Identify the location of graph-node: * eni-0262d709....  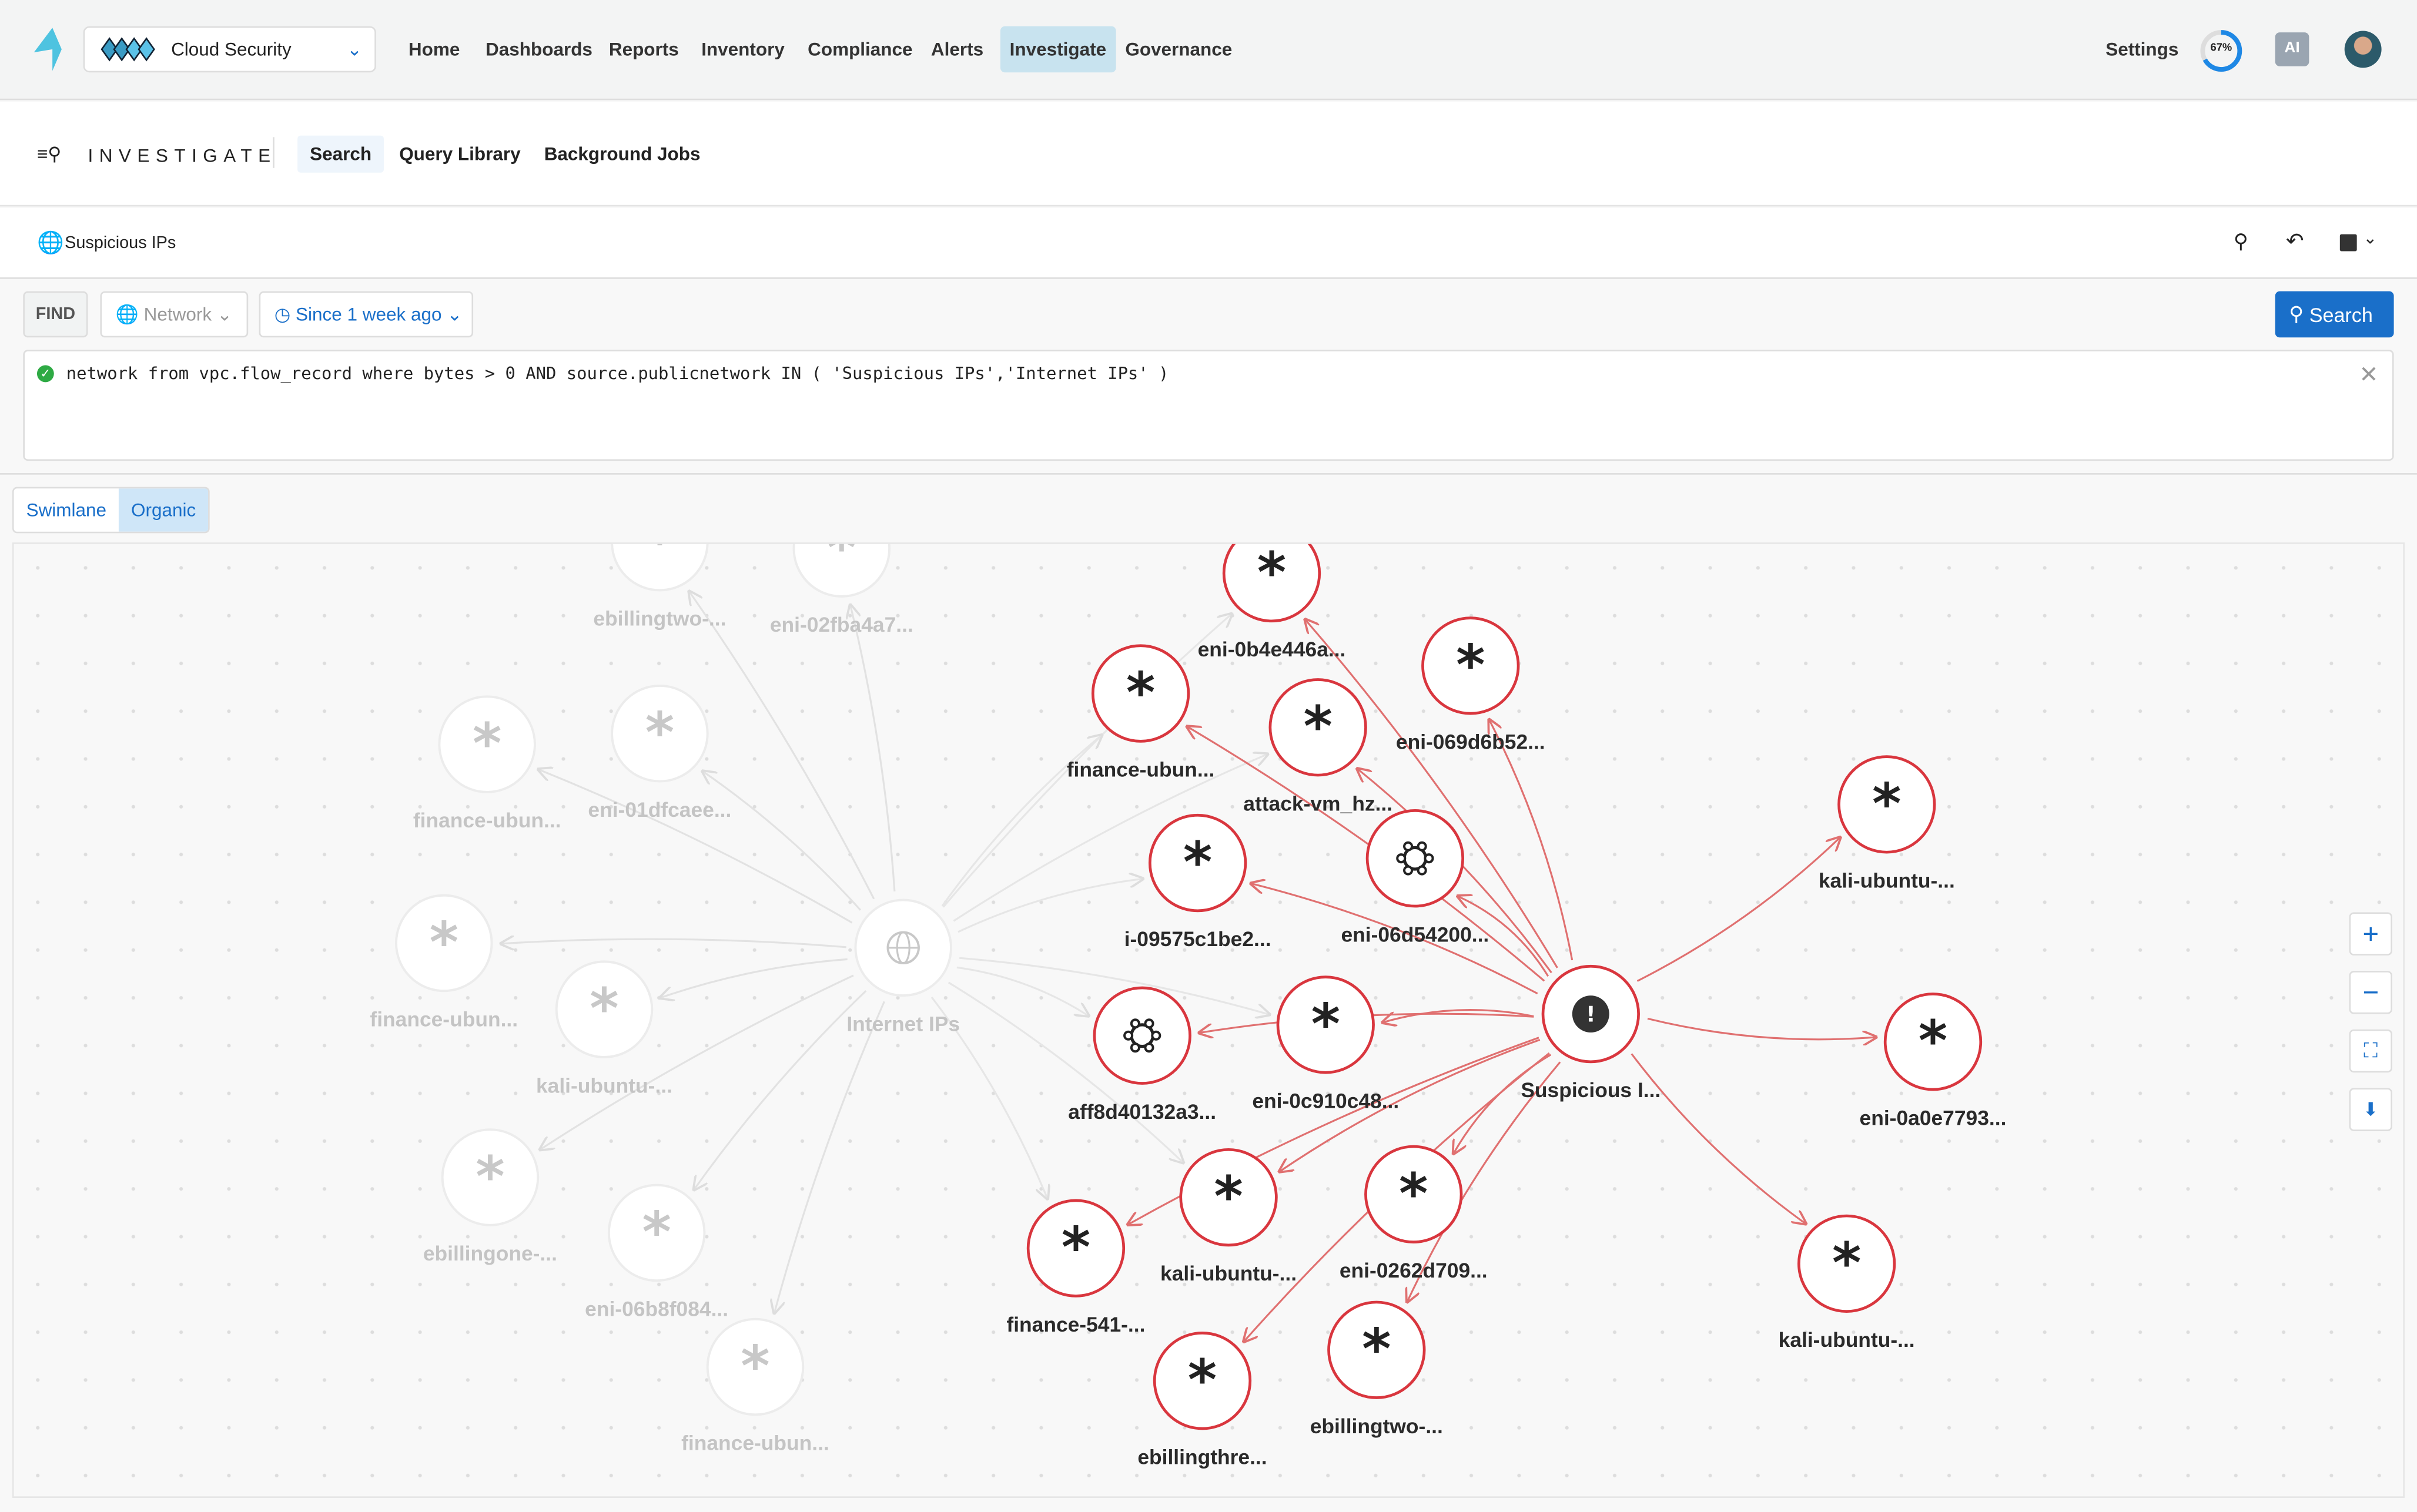
(1414, 1213).